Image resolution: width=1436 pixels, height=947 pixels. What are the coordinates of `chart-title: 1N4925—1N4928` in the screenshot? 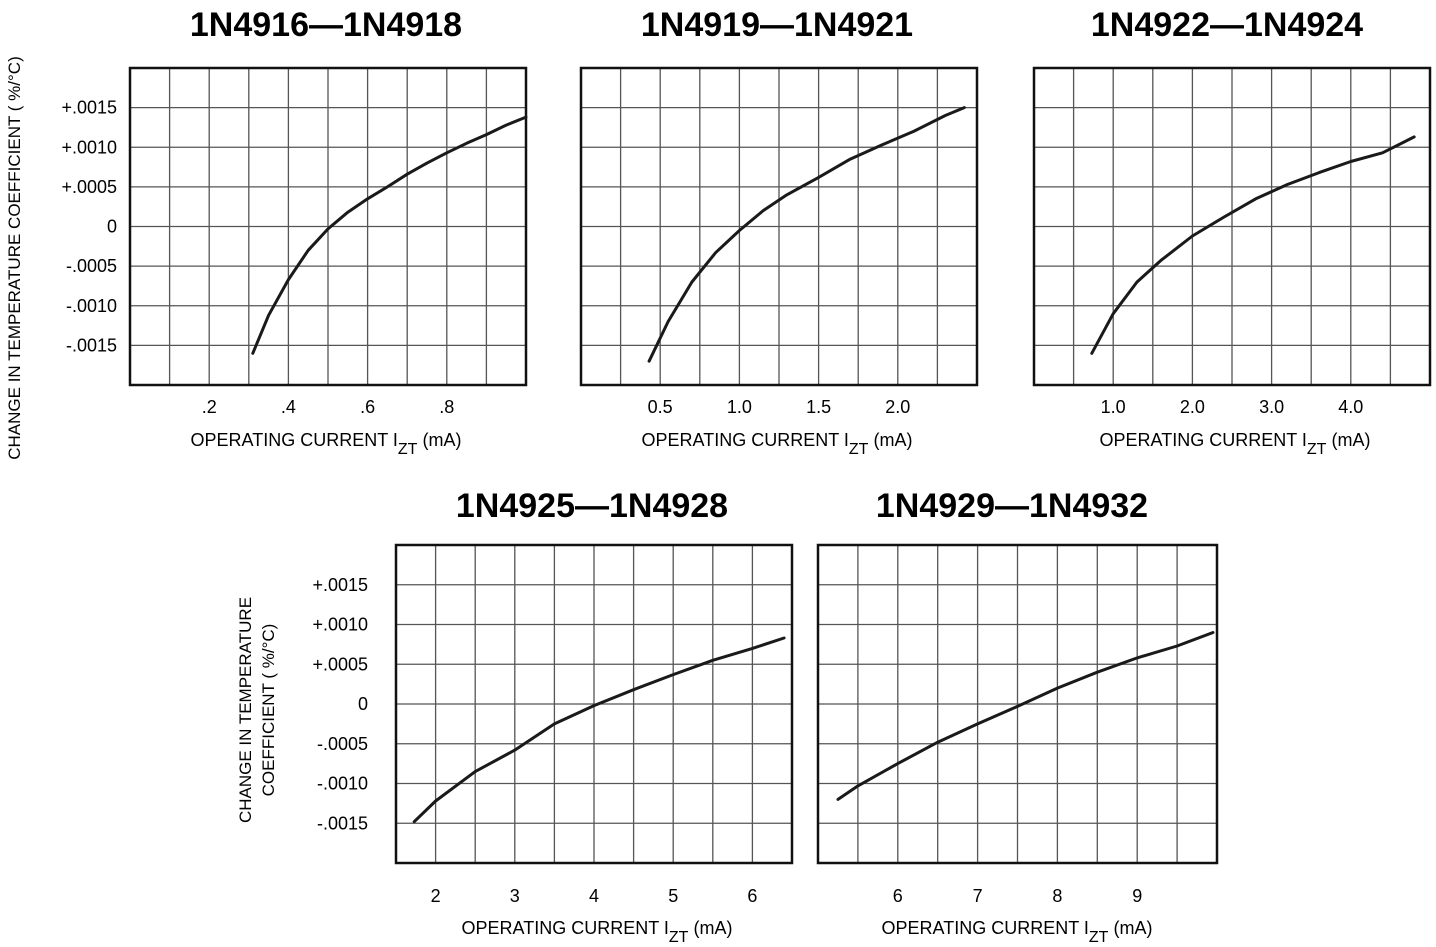 It's located at (592, 506).